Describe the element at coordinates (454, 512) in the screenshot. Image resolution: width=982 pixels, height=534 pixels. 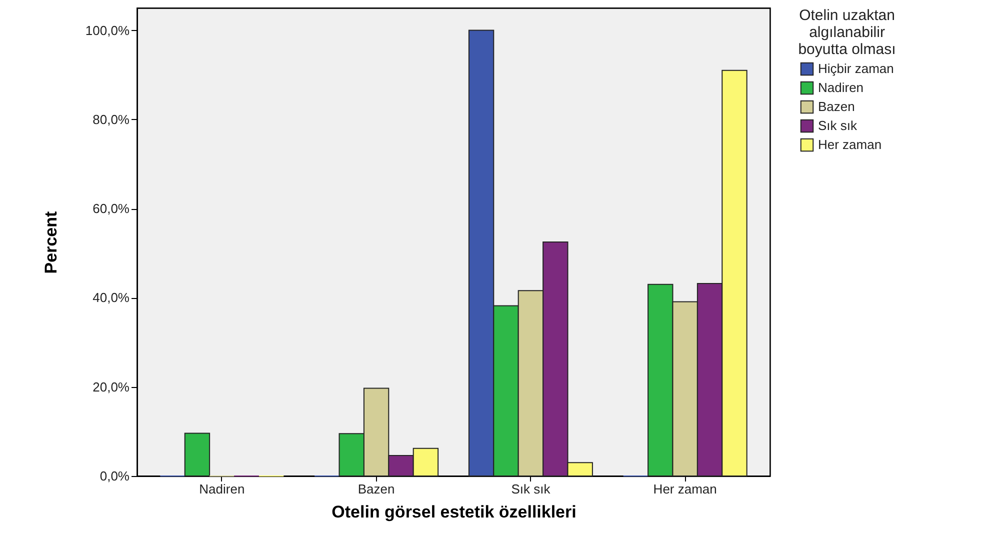
I see `x-axis-title: Otelin görsel estetik özellikleri` at that location.